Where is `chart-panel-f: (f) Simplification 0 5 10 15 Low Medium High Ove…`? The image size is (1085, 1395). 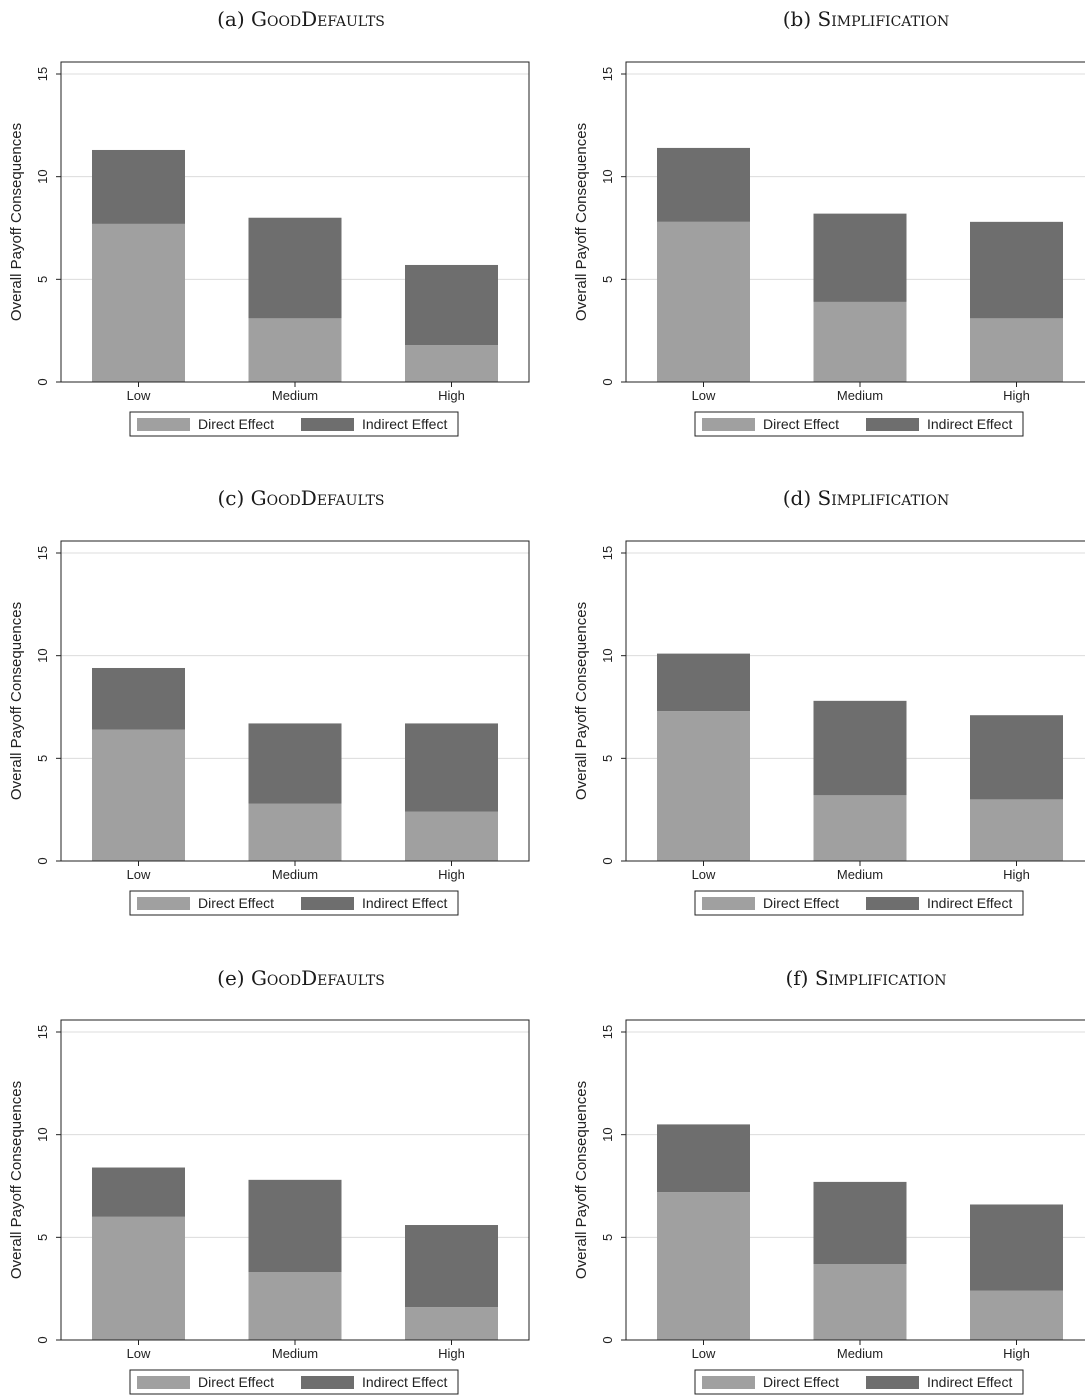 chart-panel-f: (f) Simplification 0 5 10 15 Low Medium High Ove… is located at coordinates (829, 1180).